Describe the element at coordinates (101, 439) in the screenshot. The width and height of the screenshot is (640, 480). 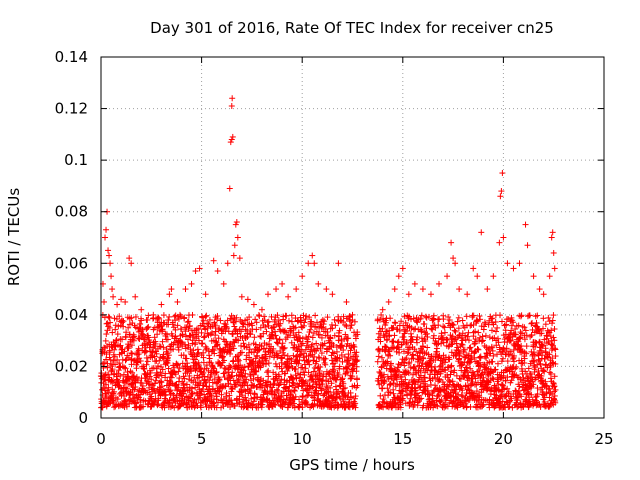
I see `x-tick-label: 0` at that location.